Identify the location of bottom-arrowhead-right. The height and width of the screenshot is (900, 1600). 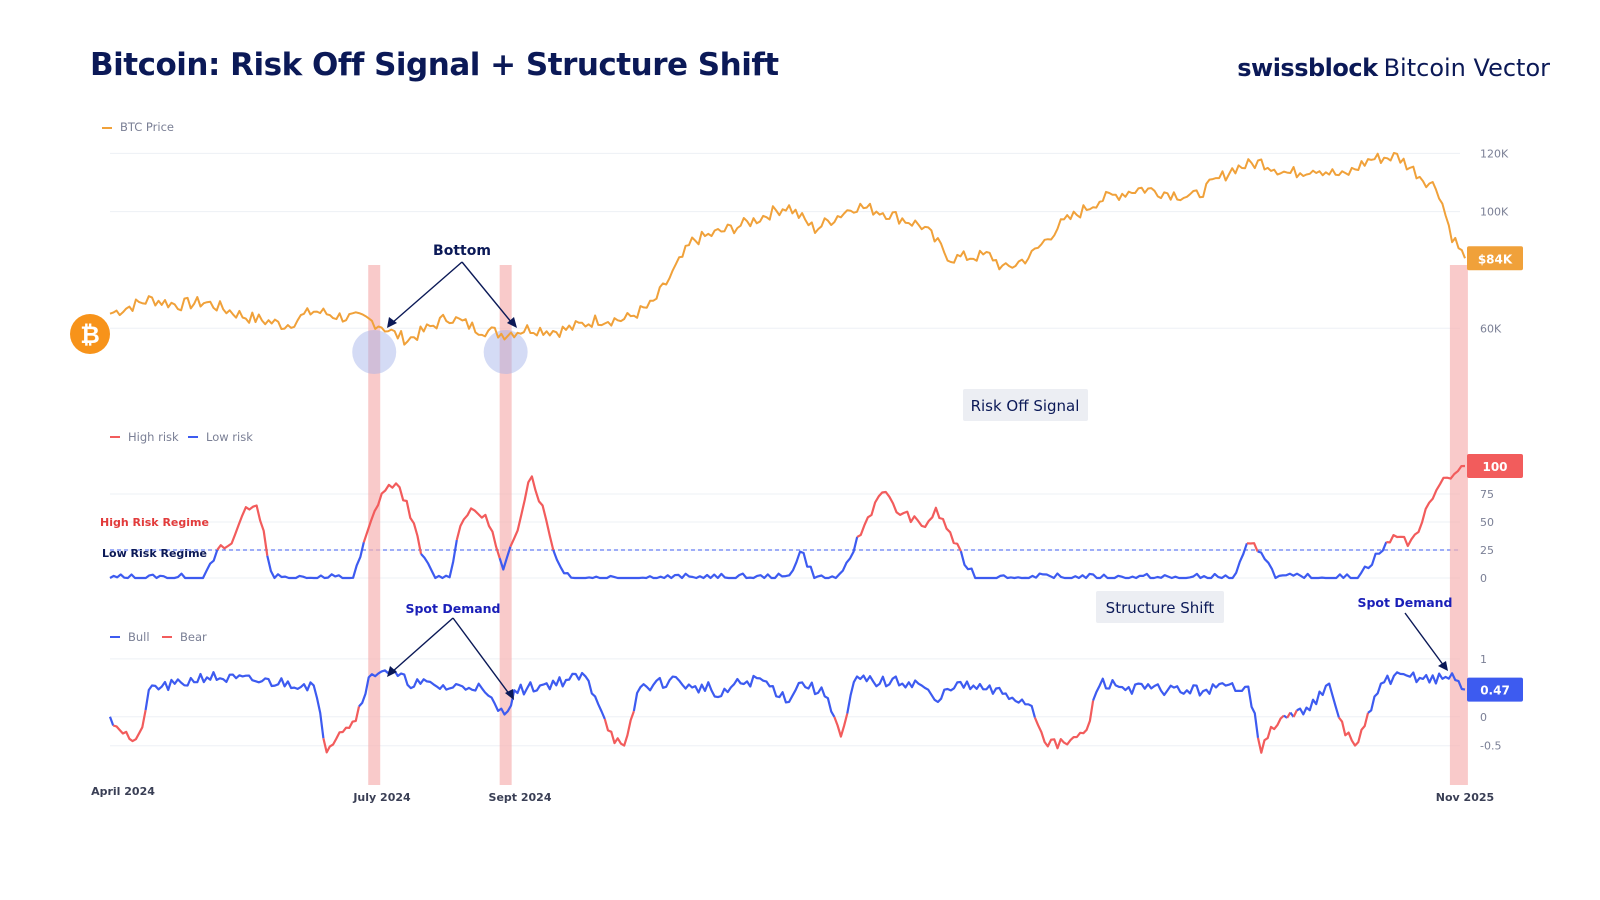
(512, 322).